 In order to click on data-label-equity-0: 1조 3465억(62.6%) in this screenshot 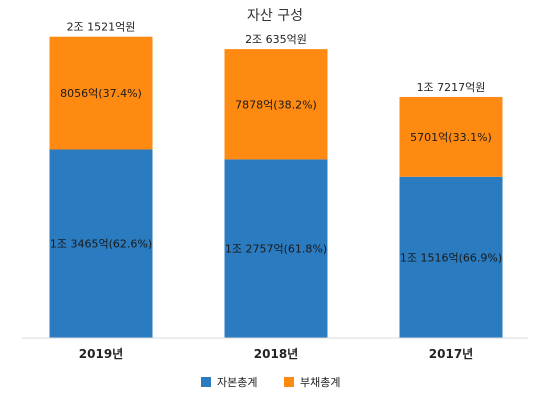, I will do `click(101, 244)`.